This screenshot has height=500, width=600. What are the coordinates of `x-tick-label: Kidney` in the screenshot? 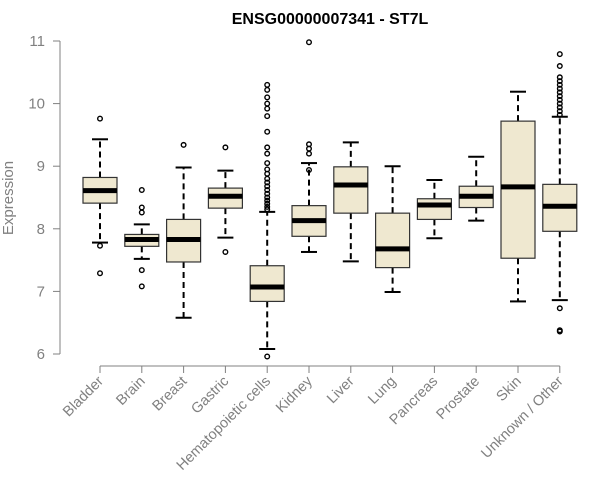 It's located at (294, 394).